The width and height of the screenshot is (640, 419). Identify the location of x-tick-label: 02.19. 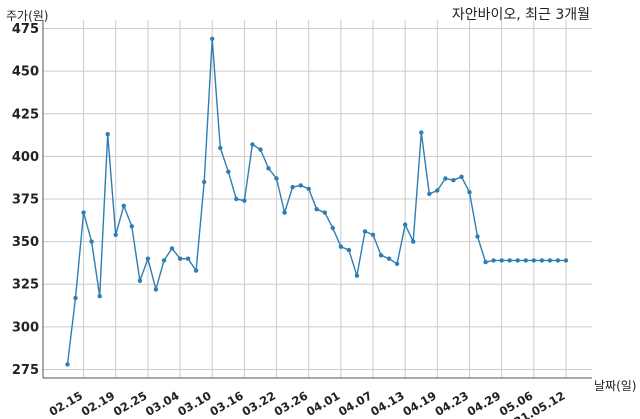
(98, 403).